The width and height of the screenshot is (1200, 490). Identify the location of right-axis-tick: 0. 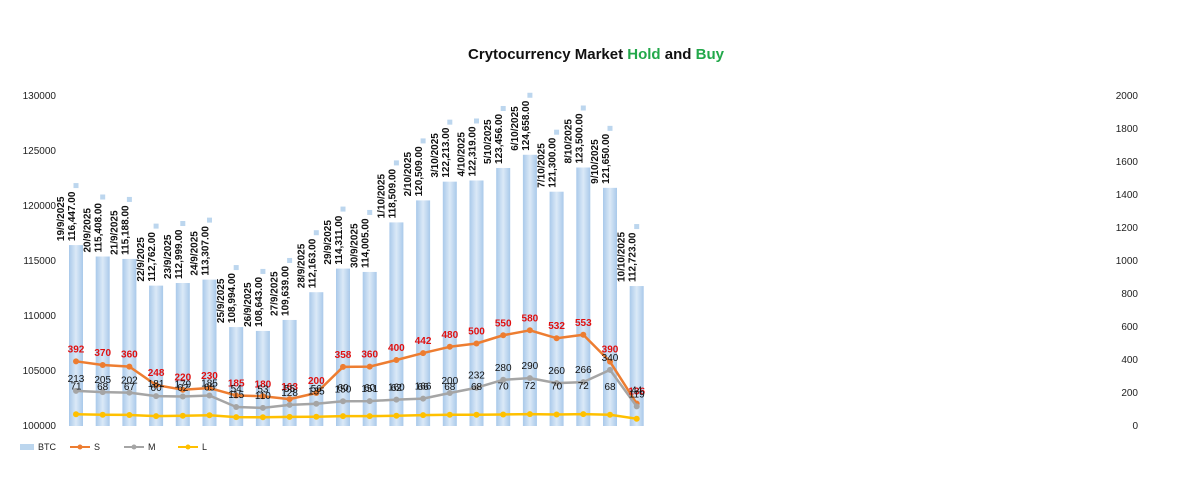
(1135, 426).